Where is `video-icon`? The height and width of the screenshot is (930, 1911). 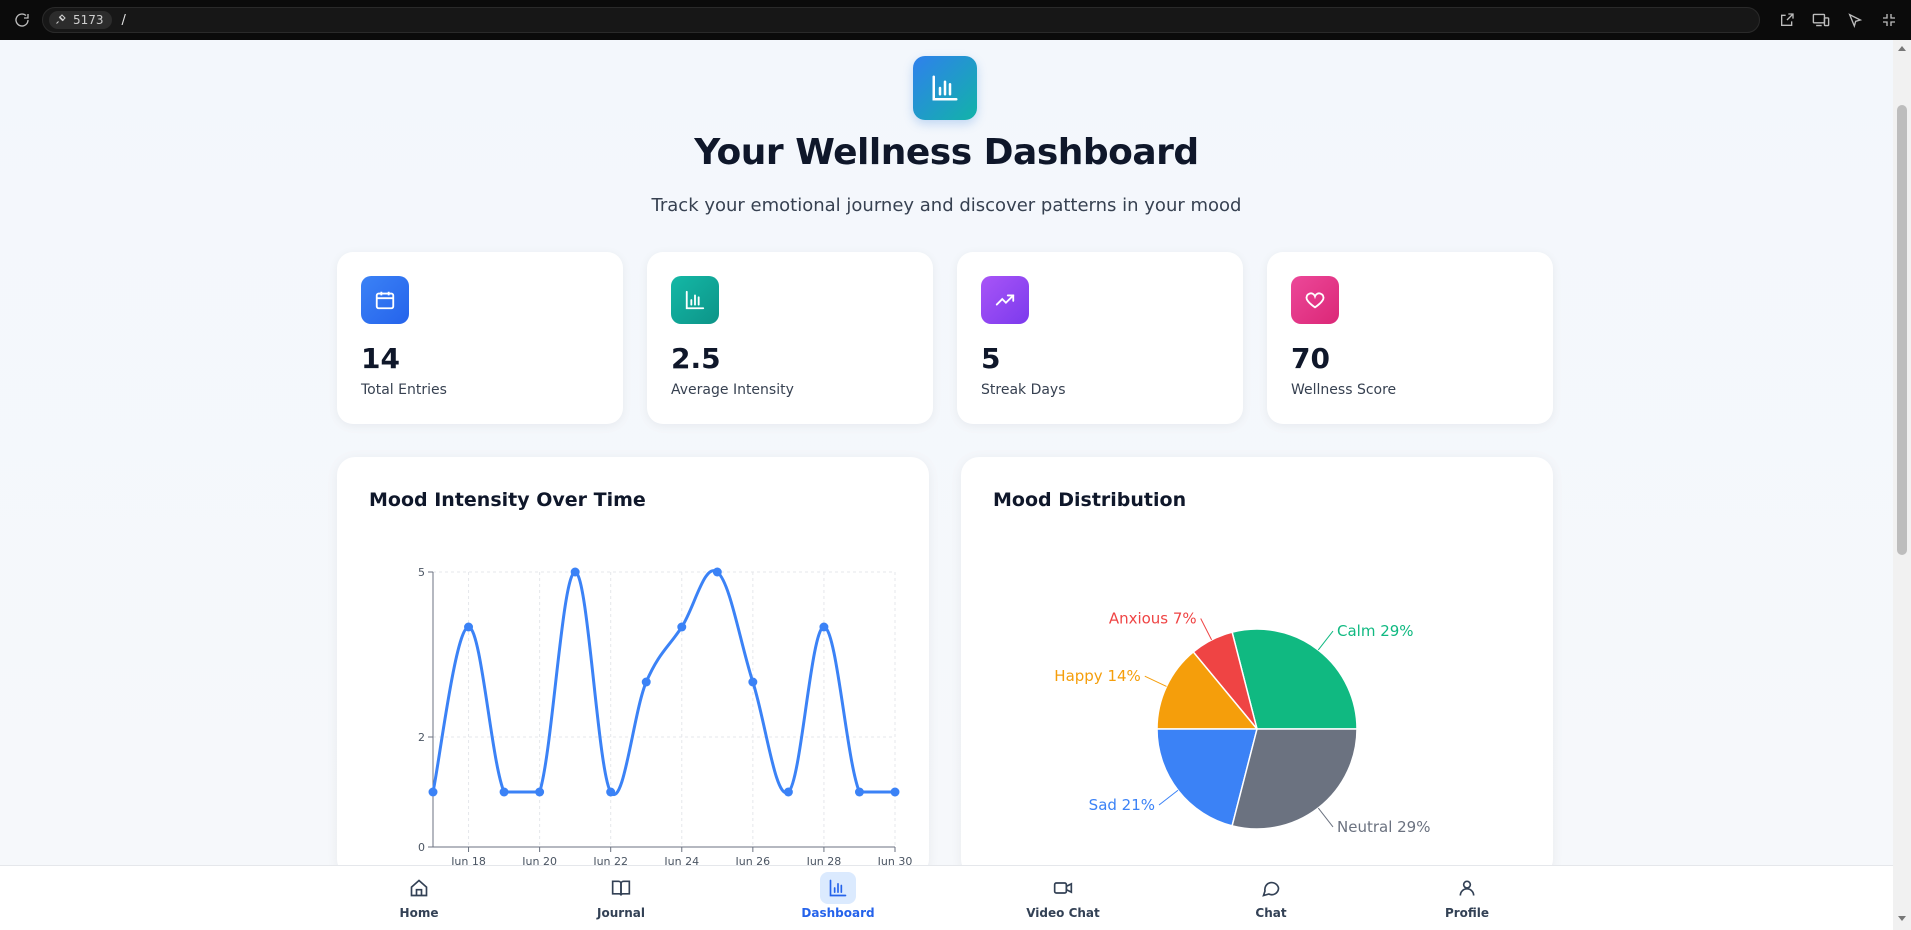 video-icon is located at coordinates (1063, 888).